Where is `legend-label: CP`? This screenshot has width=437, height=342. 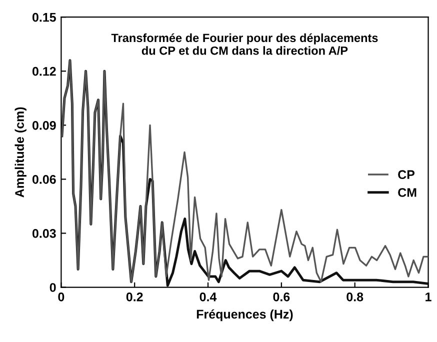 legend-label: CP is located at coordinates (406, 175).